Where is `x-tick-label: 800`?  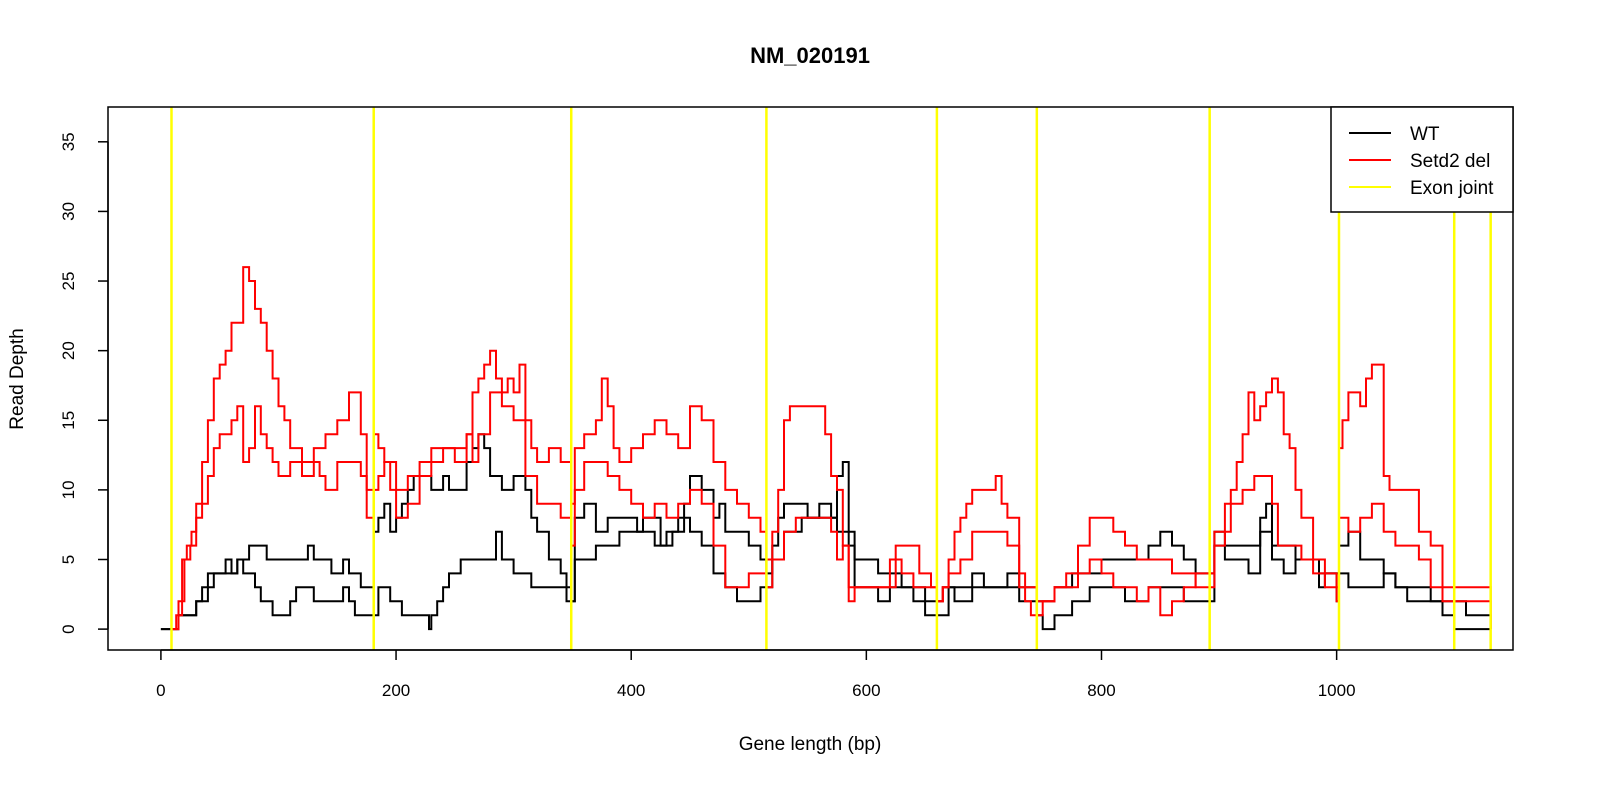
x-tick-label: 800 is located at coordinates (1101, 690).